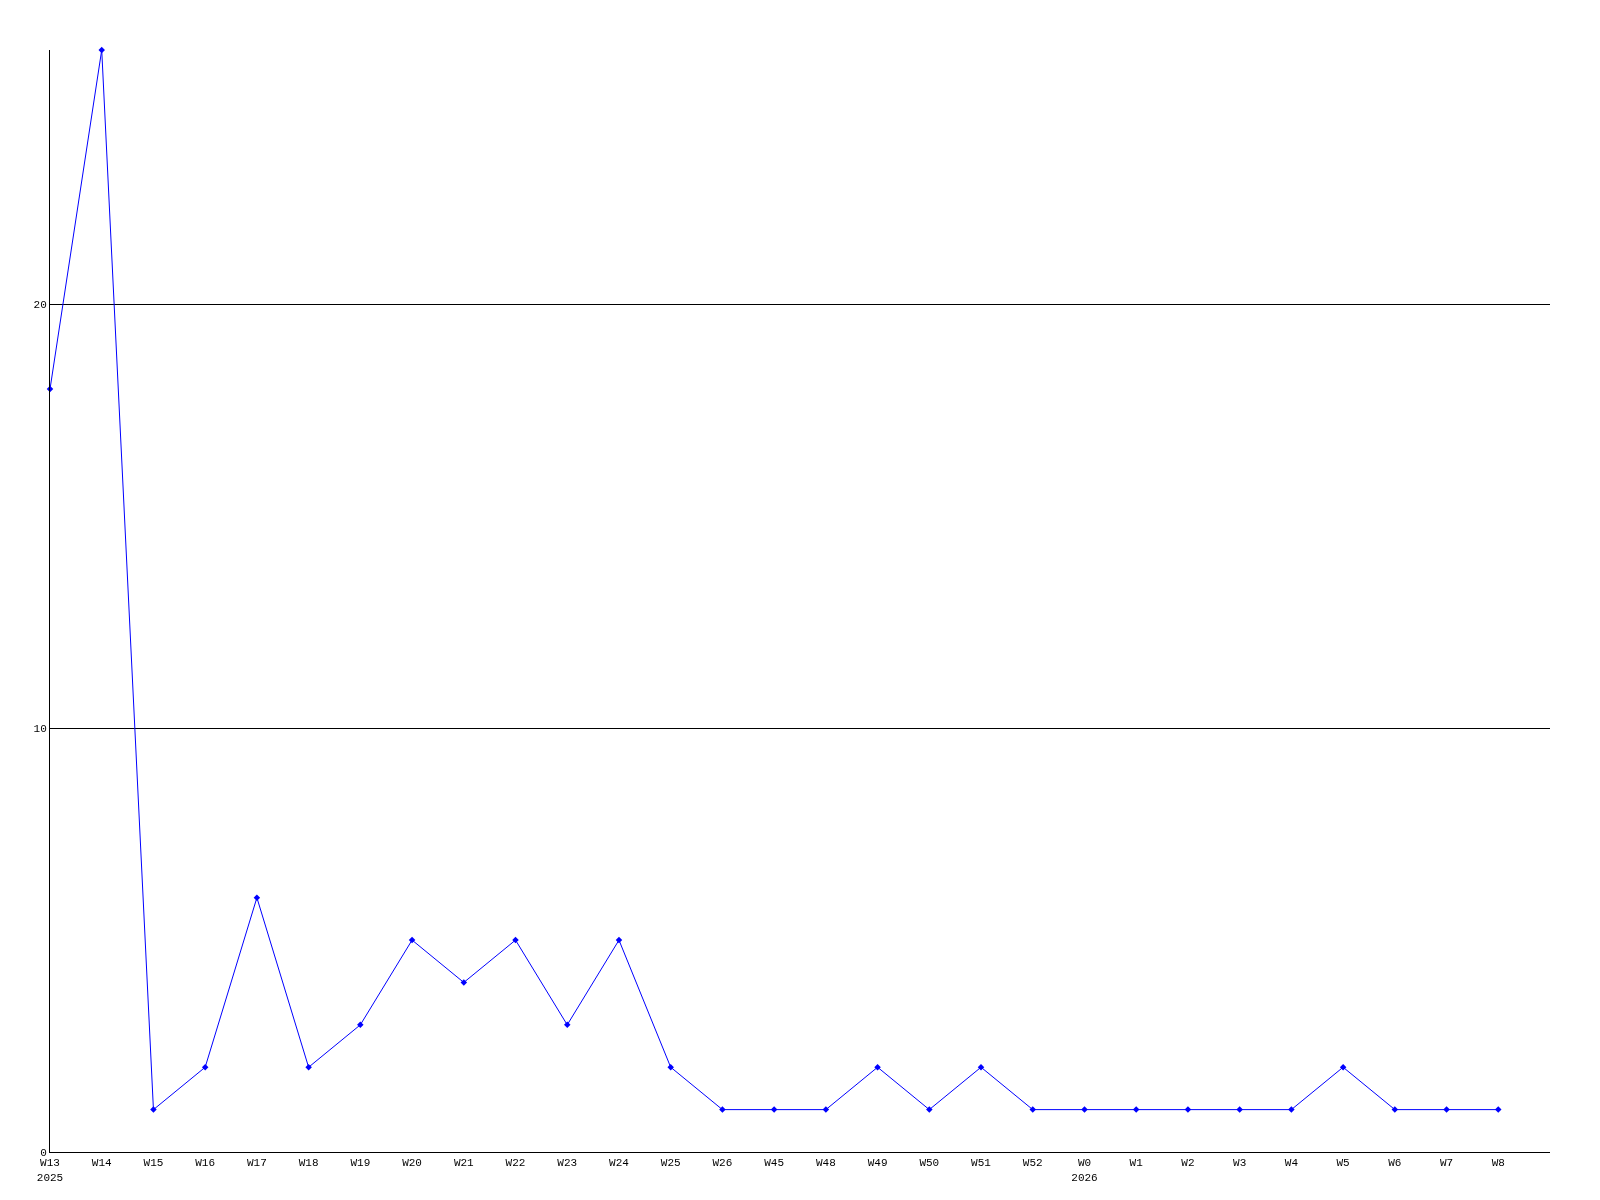 This screenshot has width=1600, height=1200. Describe the element at coordinates (43, 1152) in the screenshot. I see `y-tick-label: 0` at that location.